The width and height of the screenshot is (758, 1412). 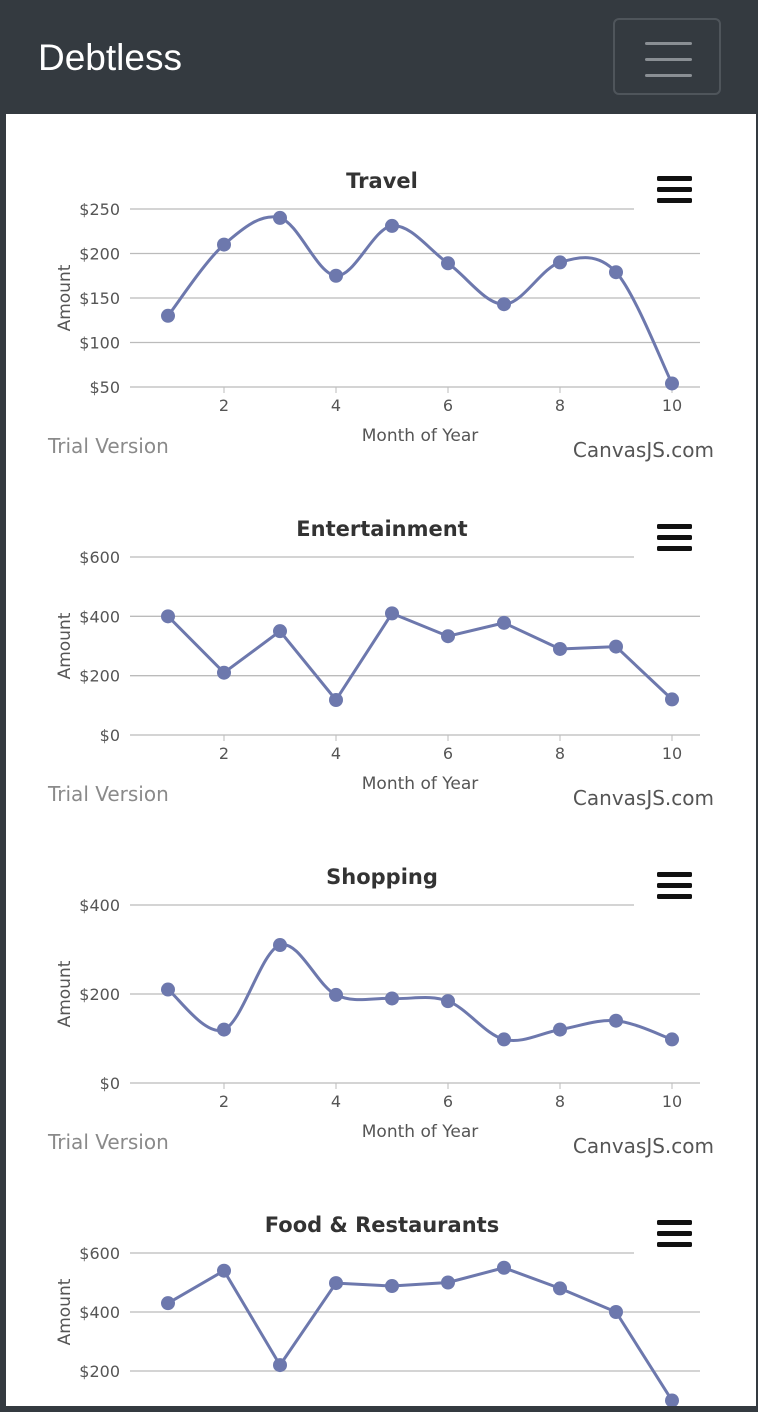 What do you see at coordinates (381, 529) in the screenshot?
I see `chart-title: Entertainment` at bounding box center [381, 529].